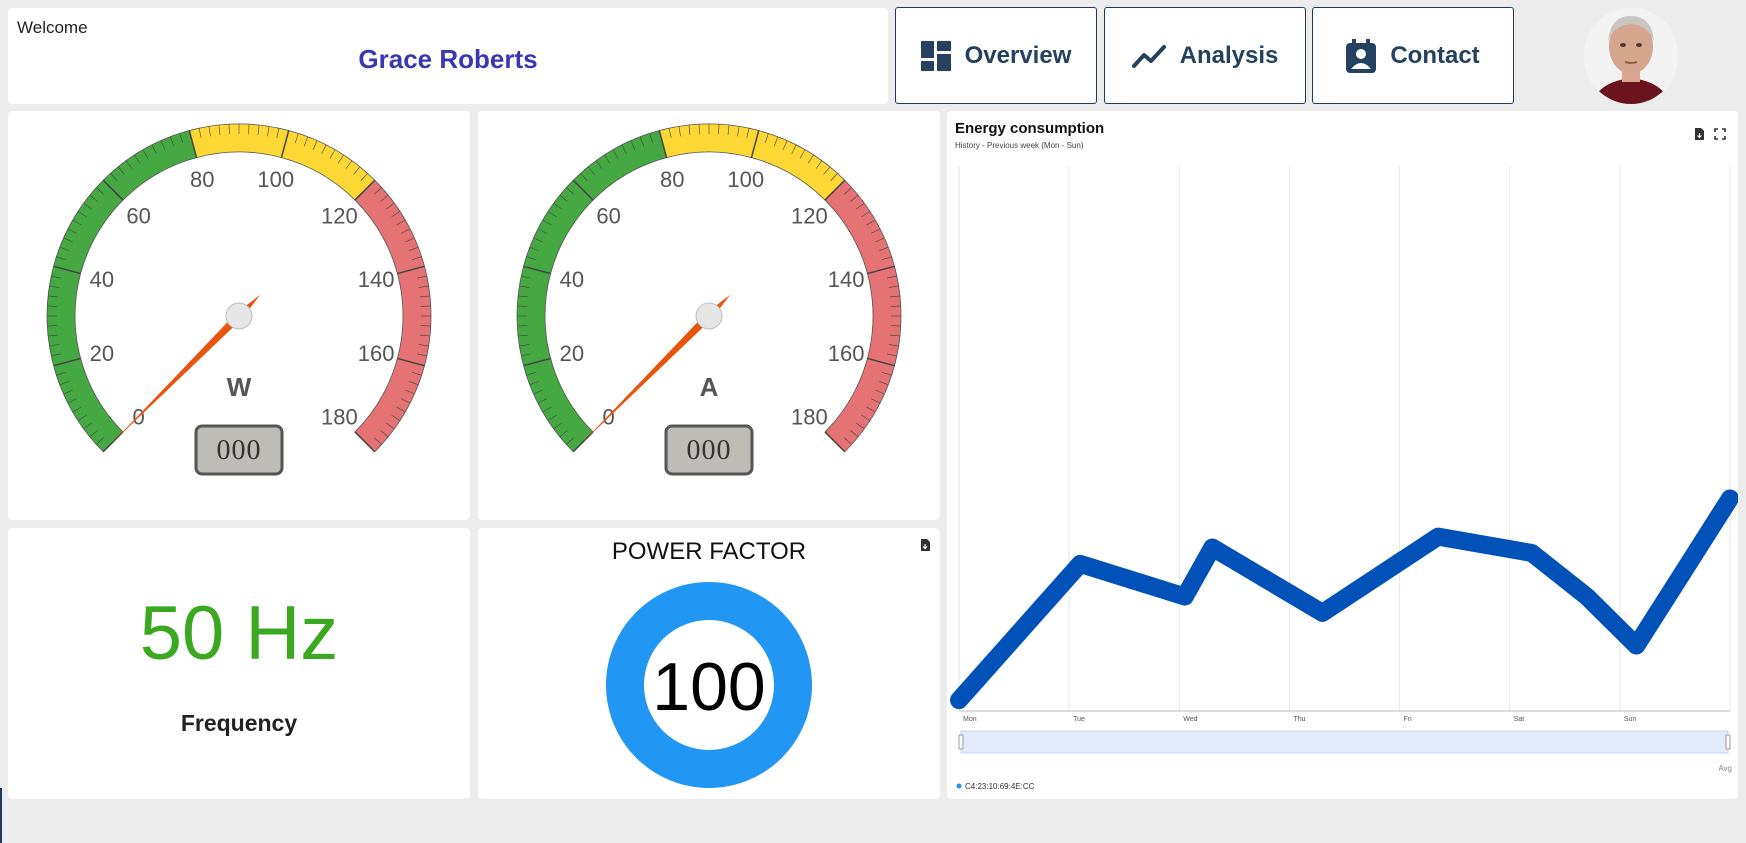 This screenshot has height=843, width=1746. I want to click on overview-button: Overview, so click(996, 55).